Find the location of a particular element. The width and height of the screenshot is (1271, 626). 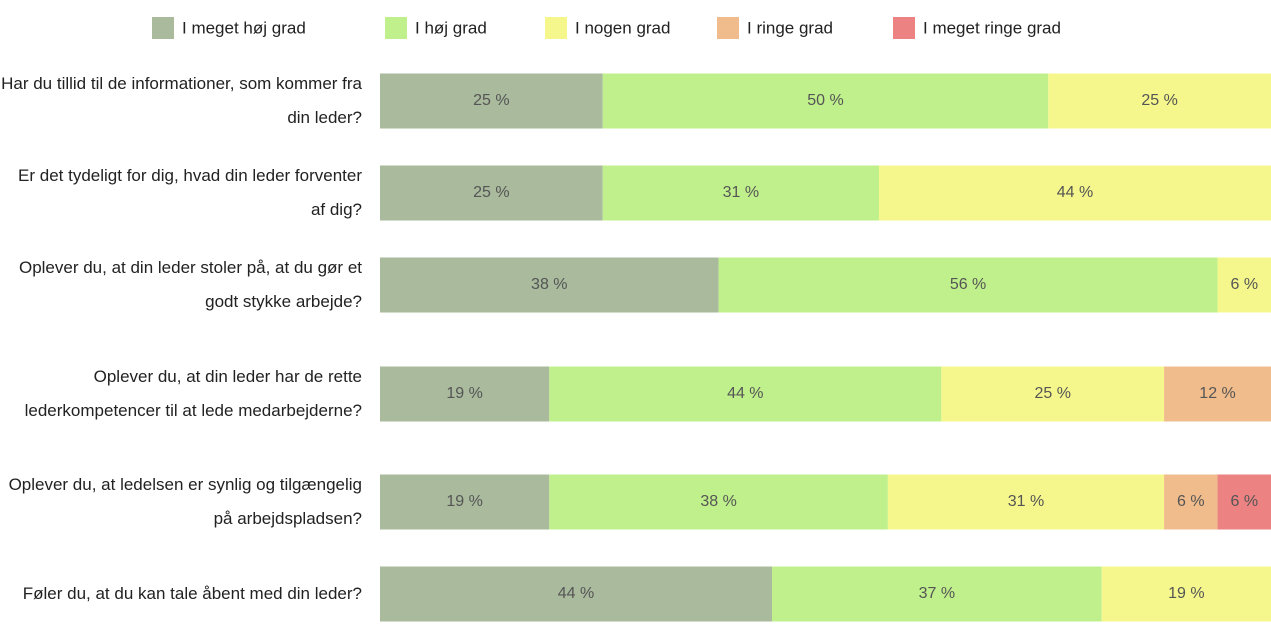

value-label: 50 % is located at coordinates (825, 100).